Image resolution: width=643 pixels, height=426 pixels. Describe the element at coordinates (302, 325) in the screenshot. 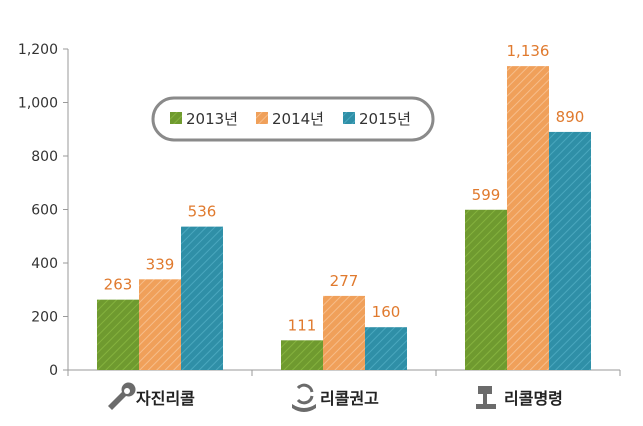

I see `data-label: 111` at that location.